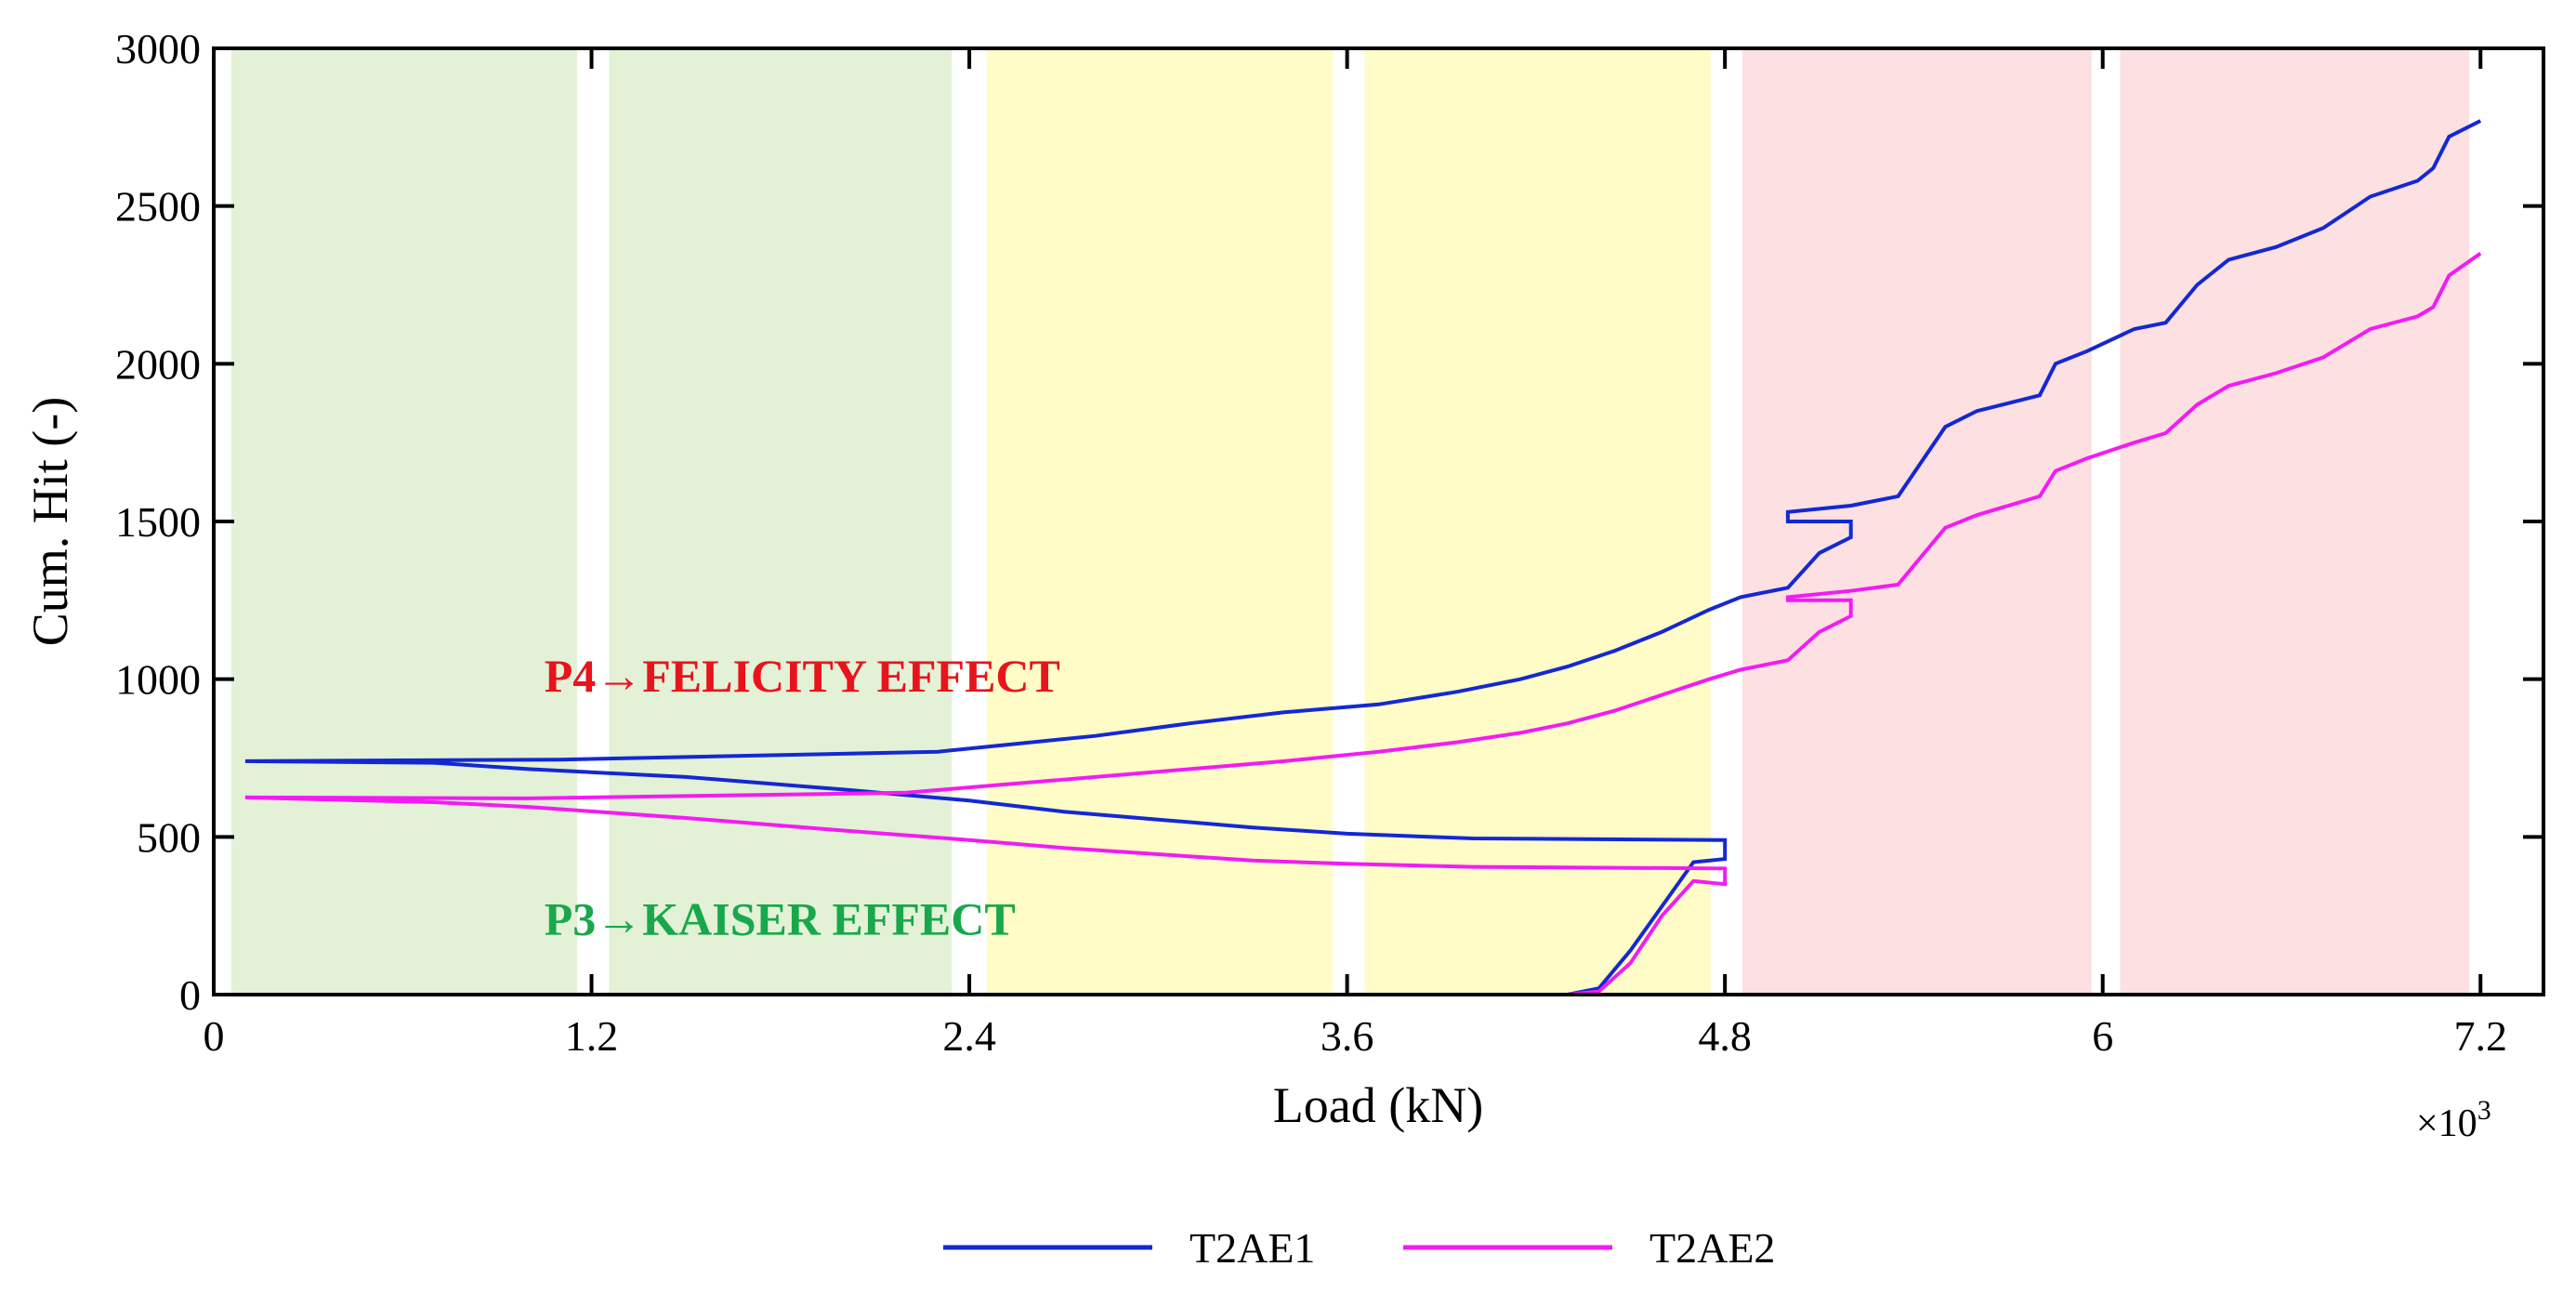  Describe the element at coordinates (1347, 1036) in the screenshot. I see `x-tick-label: 3.6` at that location.